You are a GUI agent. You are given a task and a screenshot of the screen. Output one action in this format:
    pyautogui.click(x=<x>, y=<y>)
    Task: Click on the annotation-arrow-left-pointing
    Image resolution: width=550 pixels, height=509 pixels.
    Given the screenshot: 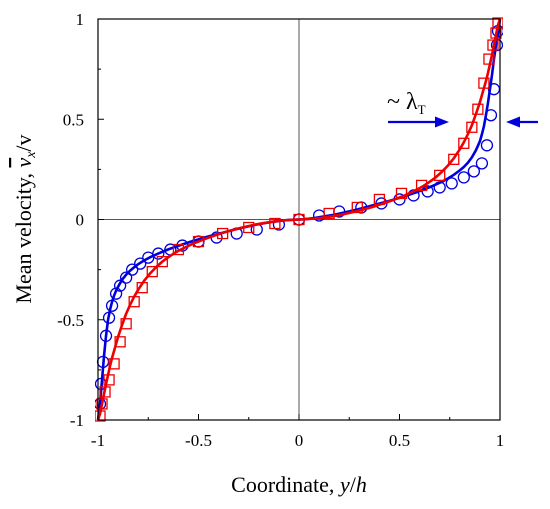 What is the action you would take?
    pyautogui.click(x=522, y=122)
    